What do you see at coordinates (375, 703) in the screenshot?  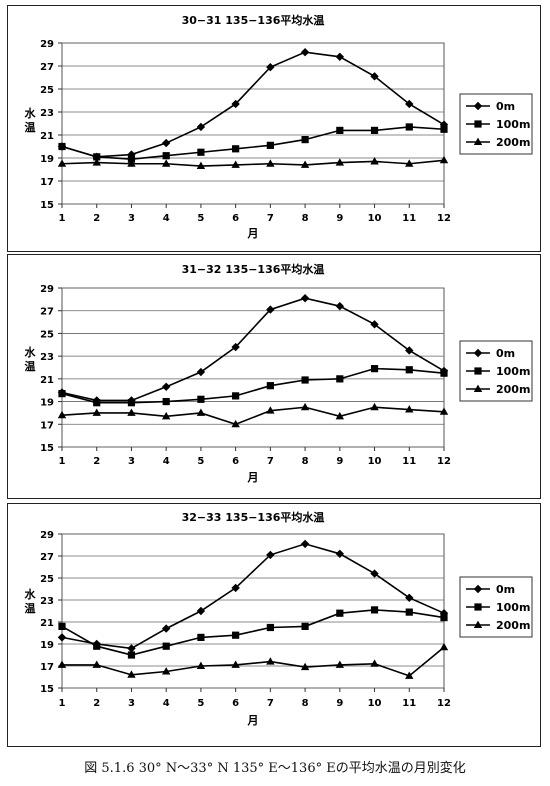 I see `x-tick-label: 10` at bounding box center [375, 703].